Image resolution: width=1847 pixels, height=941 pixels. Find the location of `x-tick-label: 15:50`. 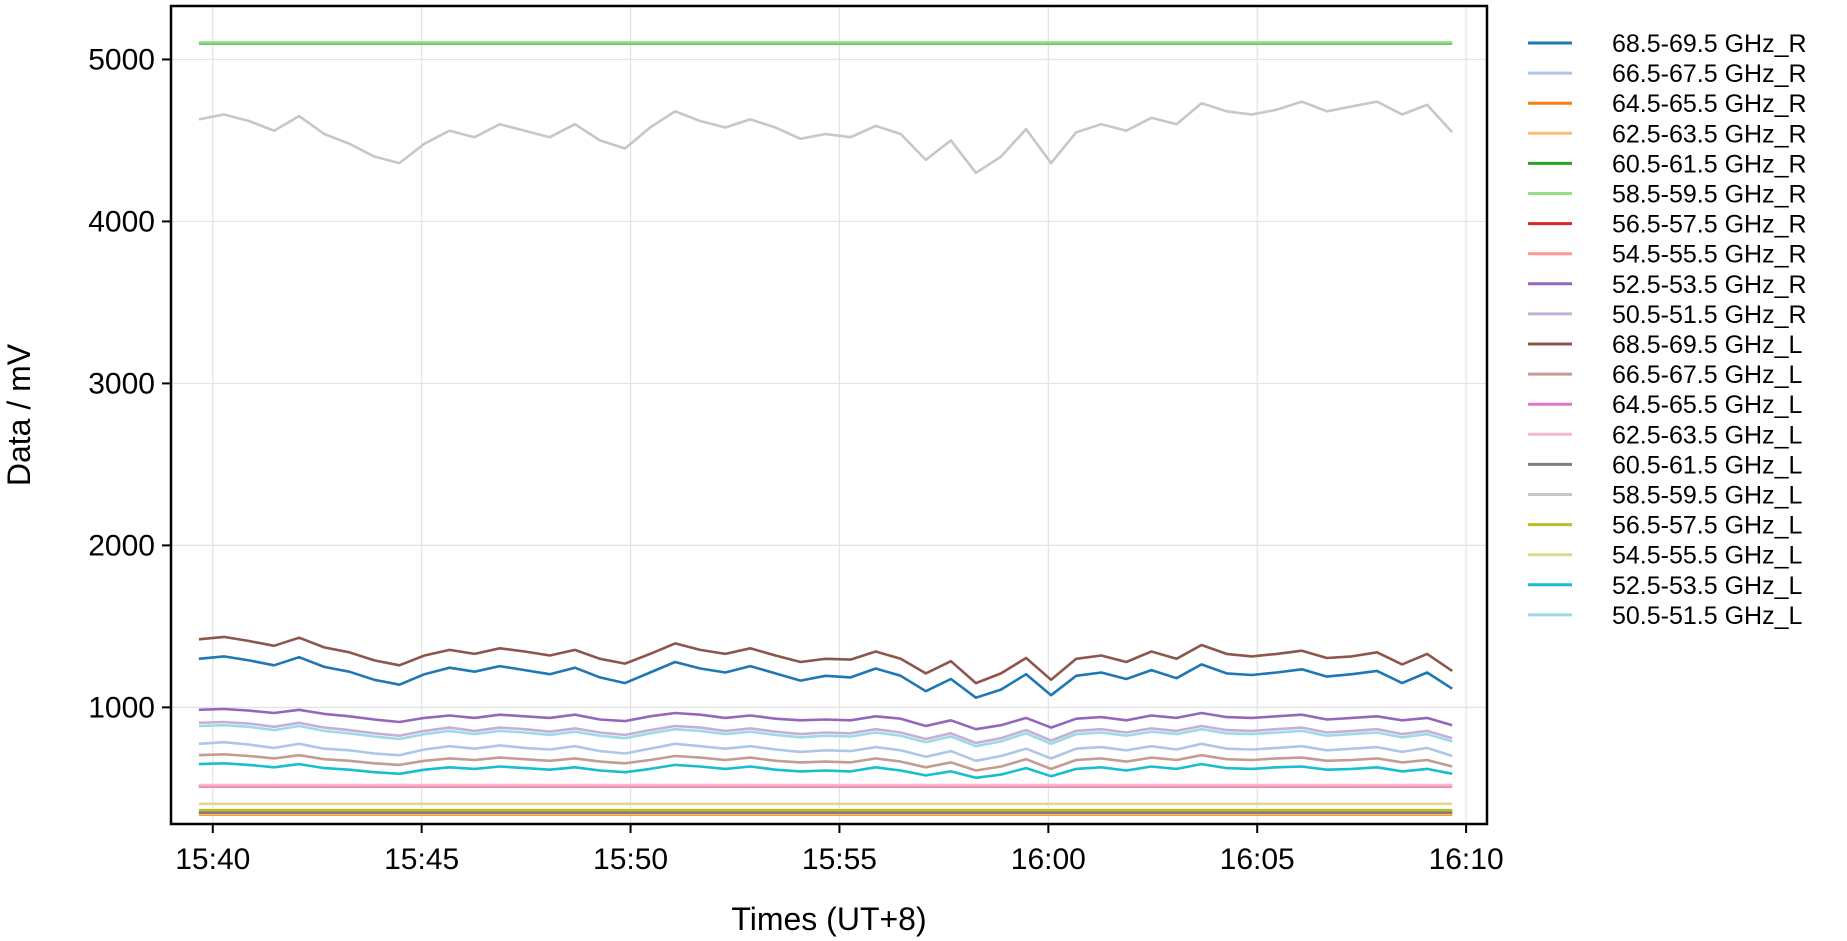

x-tick-label: 15:50 is located at coordinates (630, 859).